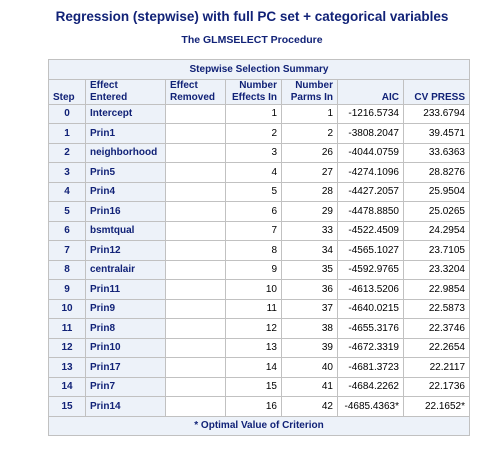 The image size is (504, 458). Describe the element at coordinates (370, 230) in the screenshot. I see `cell-aic: -4522.4509` at that location.